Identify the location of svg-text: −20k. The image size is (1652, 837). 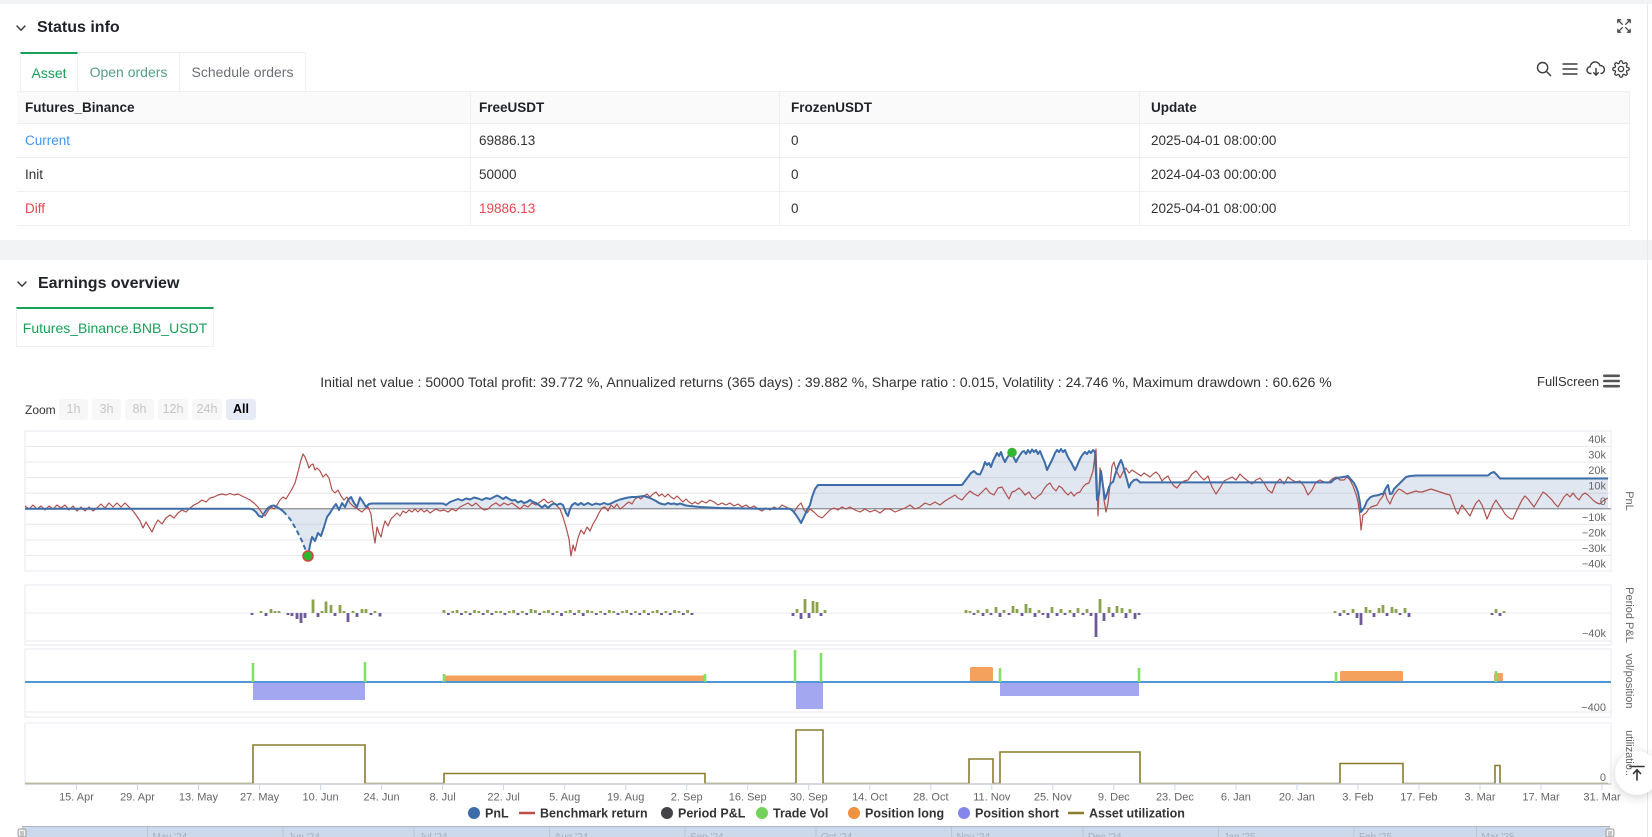
(1594, 533).